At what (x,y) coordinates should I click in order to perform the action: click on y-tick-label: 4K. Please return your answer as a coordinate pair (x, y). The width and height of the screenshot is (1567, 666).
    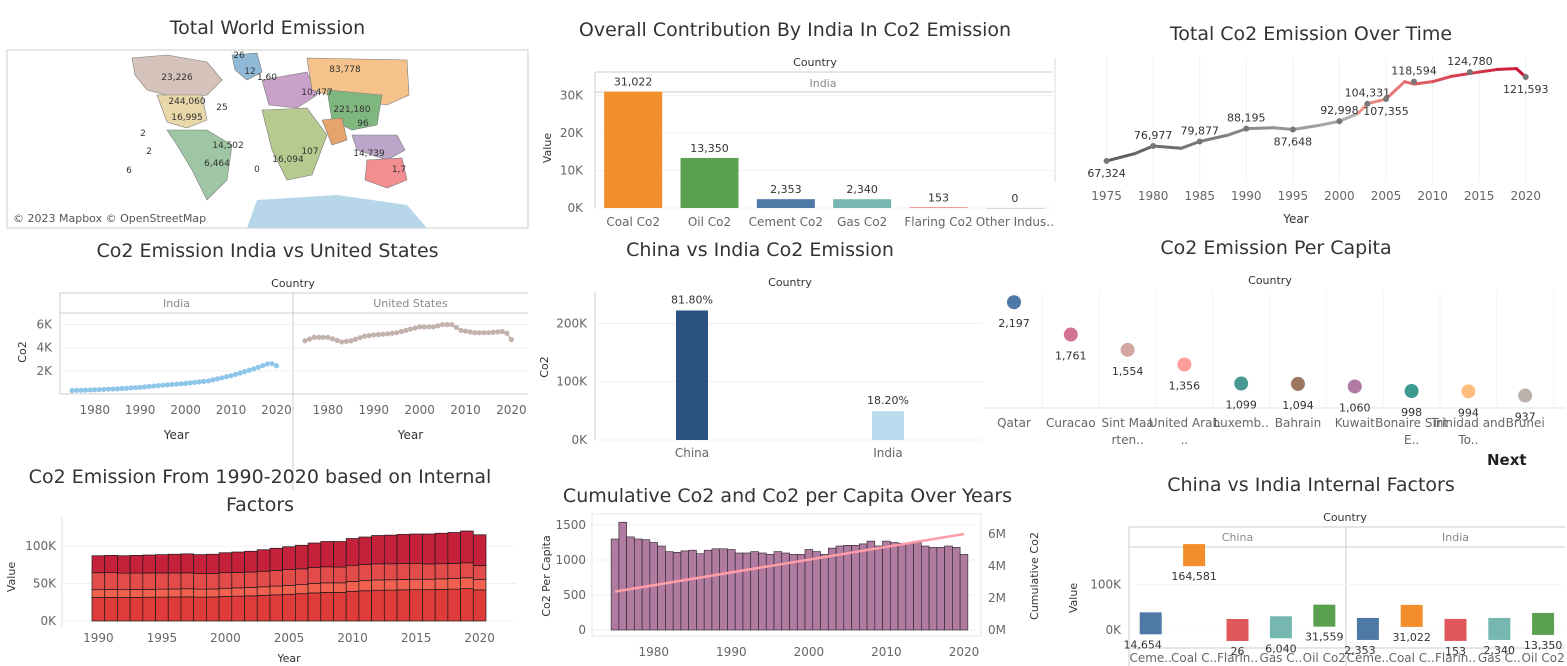
    Looking at the image, I should click on (44, 348).